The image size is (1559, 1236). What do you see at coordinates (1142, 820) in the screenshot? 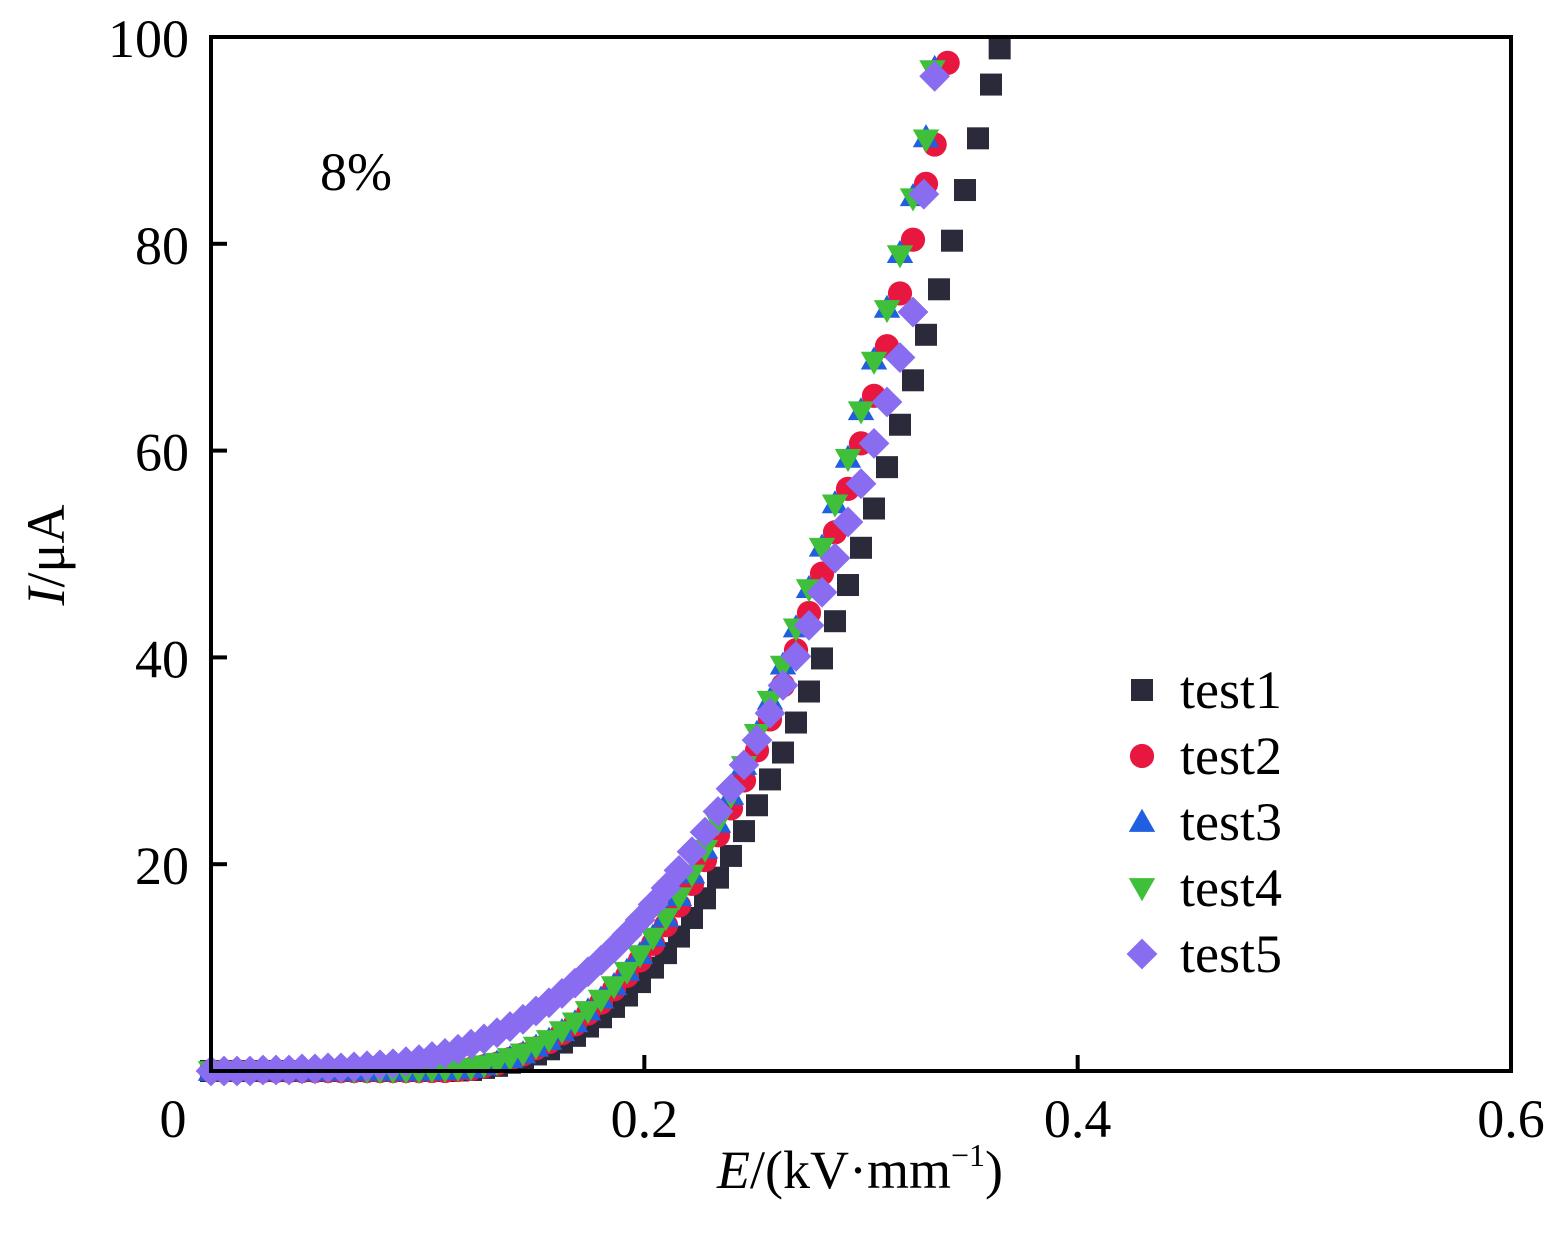
I see `legend-marker-test3` at bounding box center [1142, 820].